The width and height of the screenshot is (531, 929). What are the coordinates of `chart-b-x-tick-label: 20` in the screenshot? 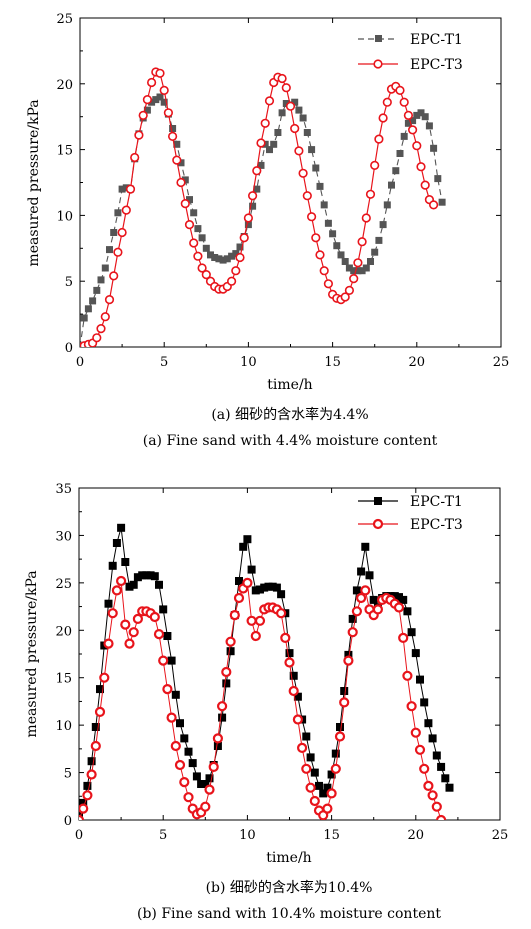 It's located at (416, 835).